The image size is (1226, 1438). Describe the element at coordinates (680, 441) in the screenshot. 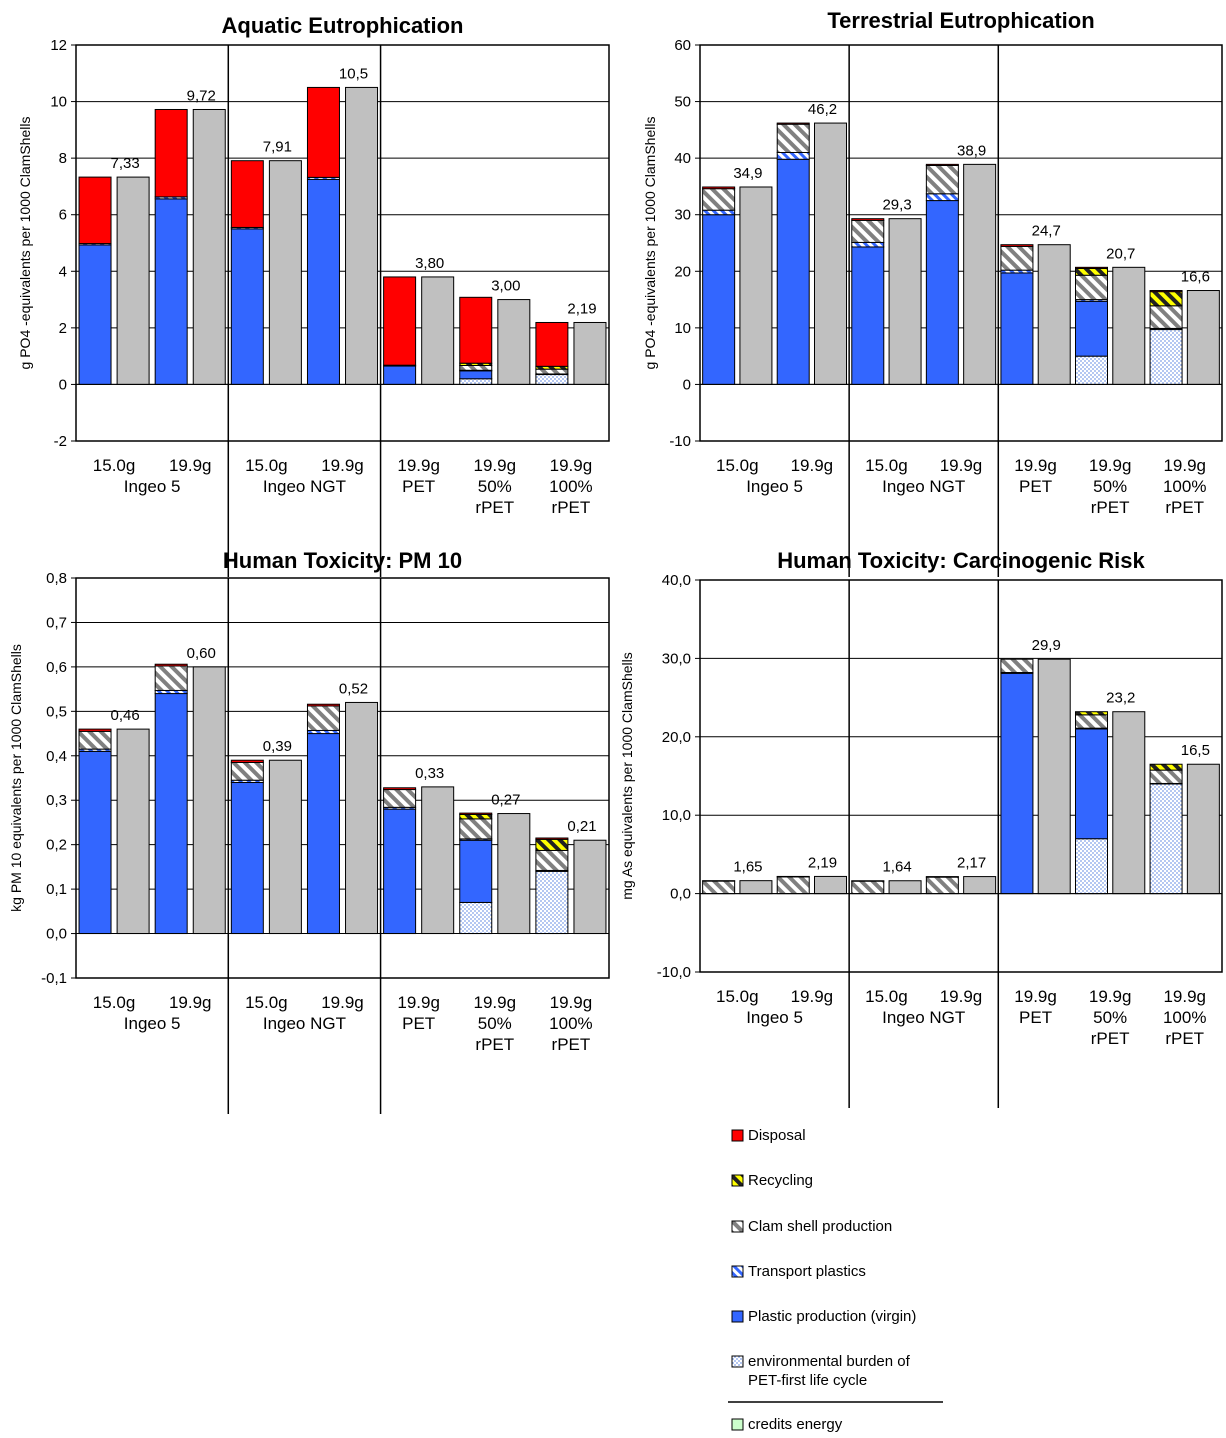

I see `y-tick-label: -10` at that location.